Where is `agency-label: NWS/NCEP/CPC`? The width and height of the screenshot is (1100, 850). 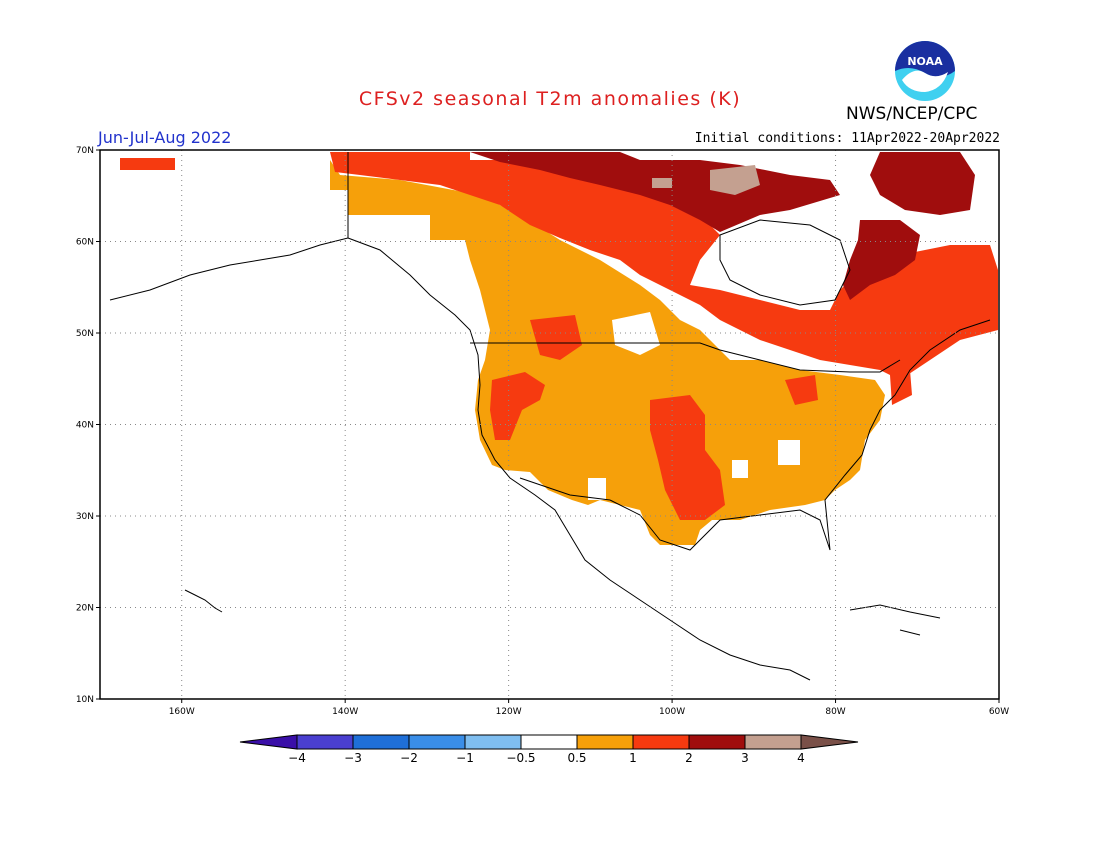 agency-label: NWS/NCEP/CPC is located at coordinates (912, 114).